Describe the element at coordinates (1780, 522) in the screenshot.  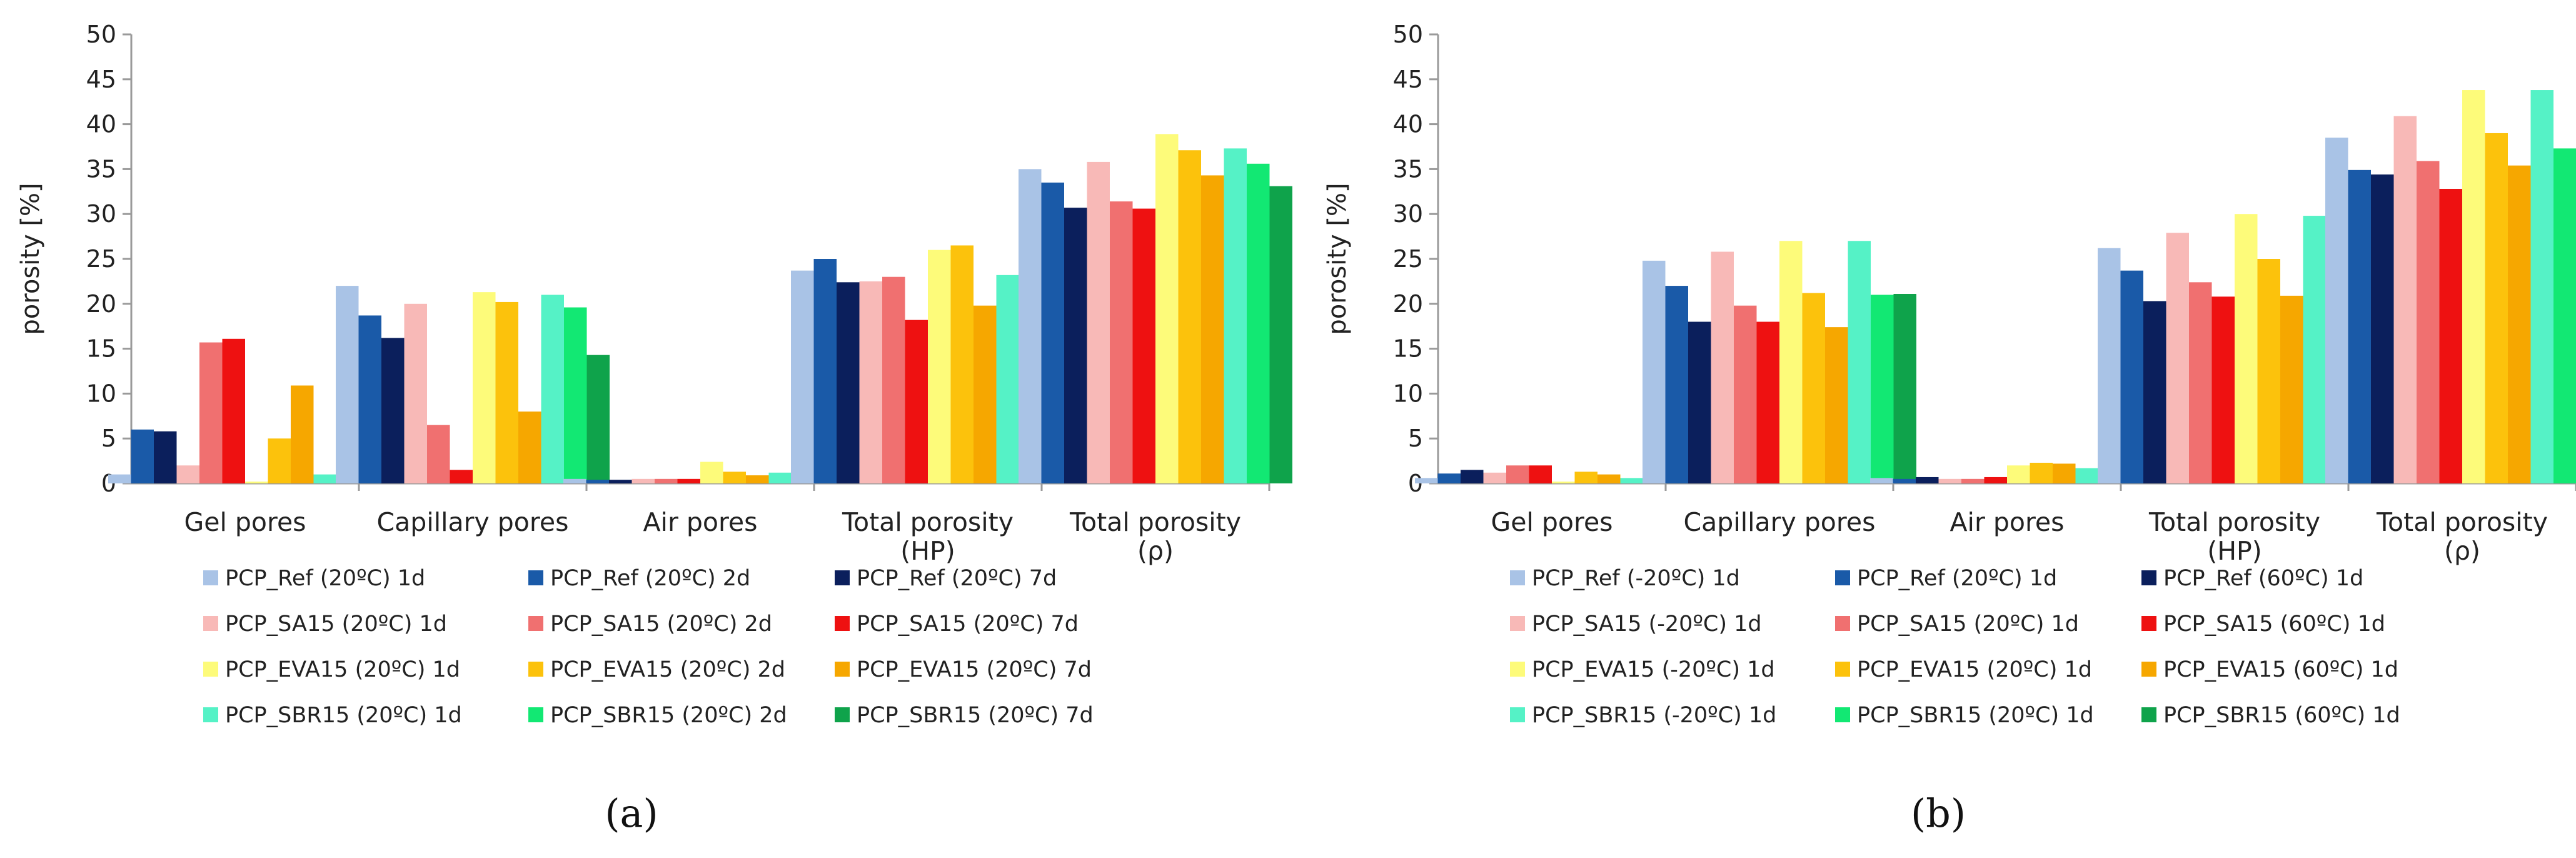
I see `x-tick-label: Capillary pores` at that location.